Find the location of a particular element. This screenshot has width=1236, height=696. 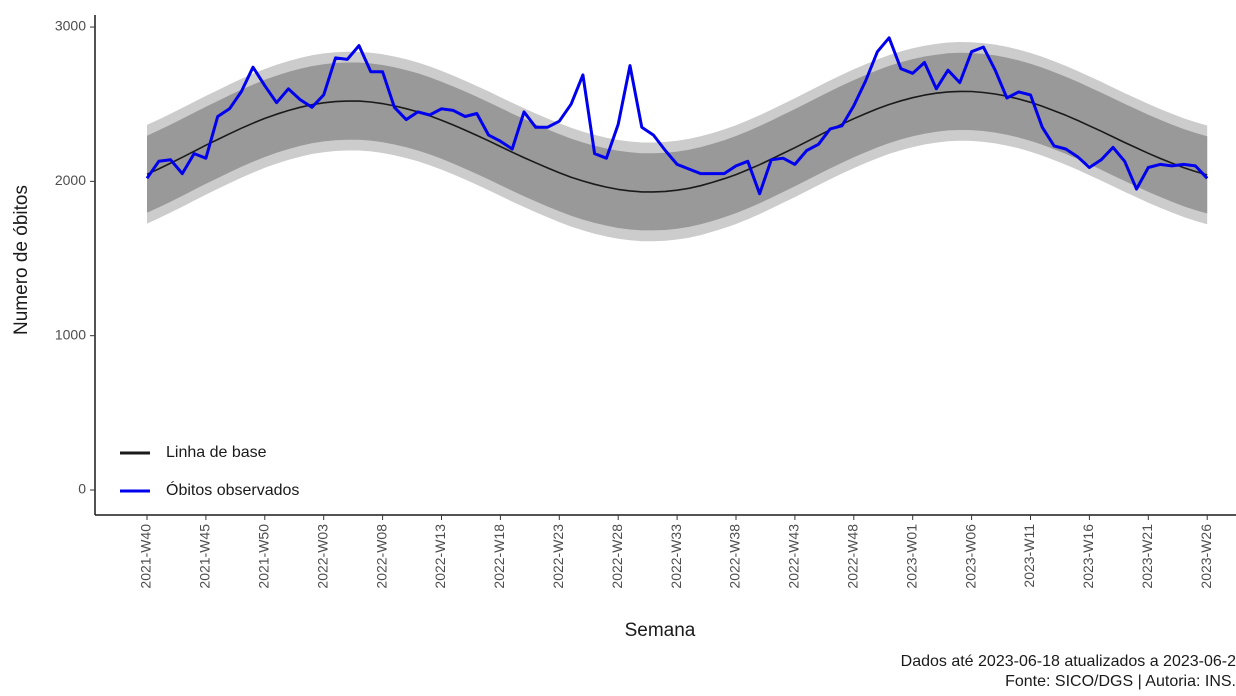

y-tick-label: 0 is located at coordinates (82, 489).